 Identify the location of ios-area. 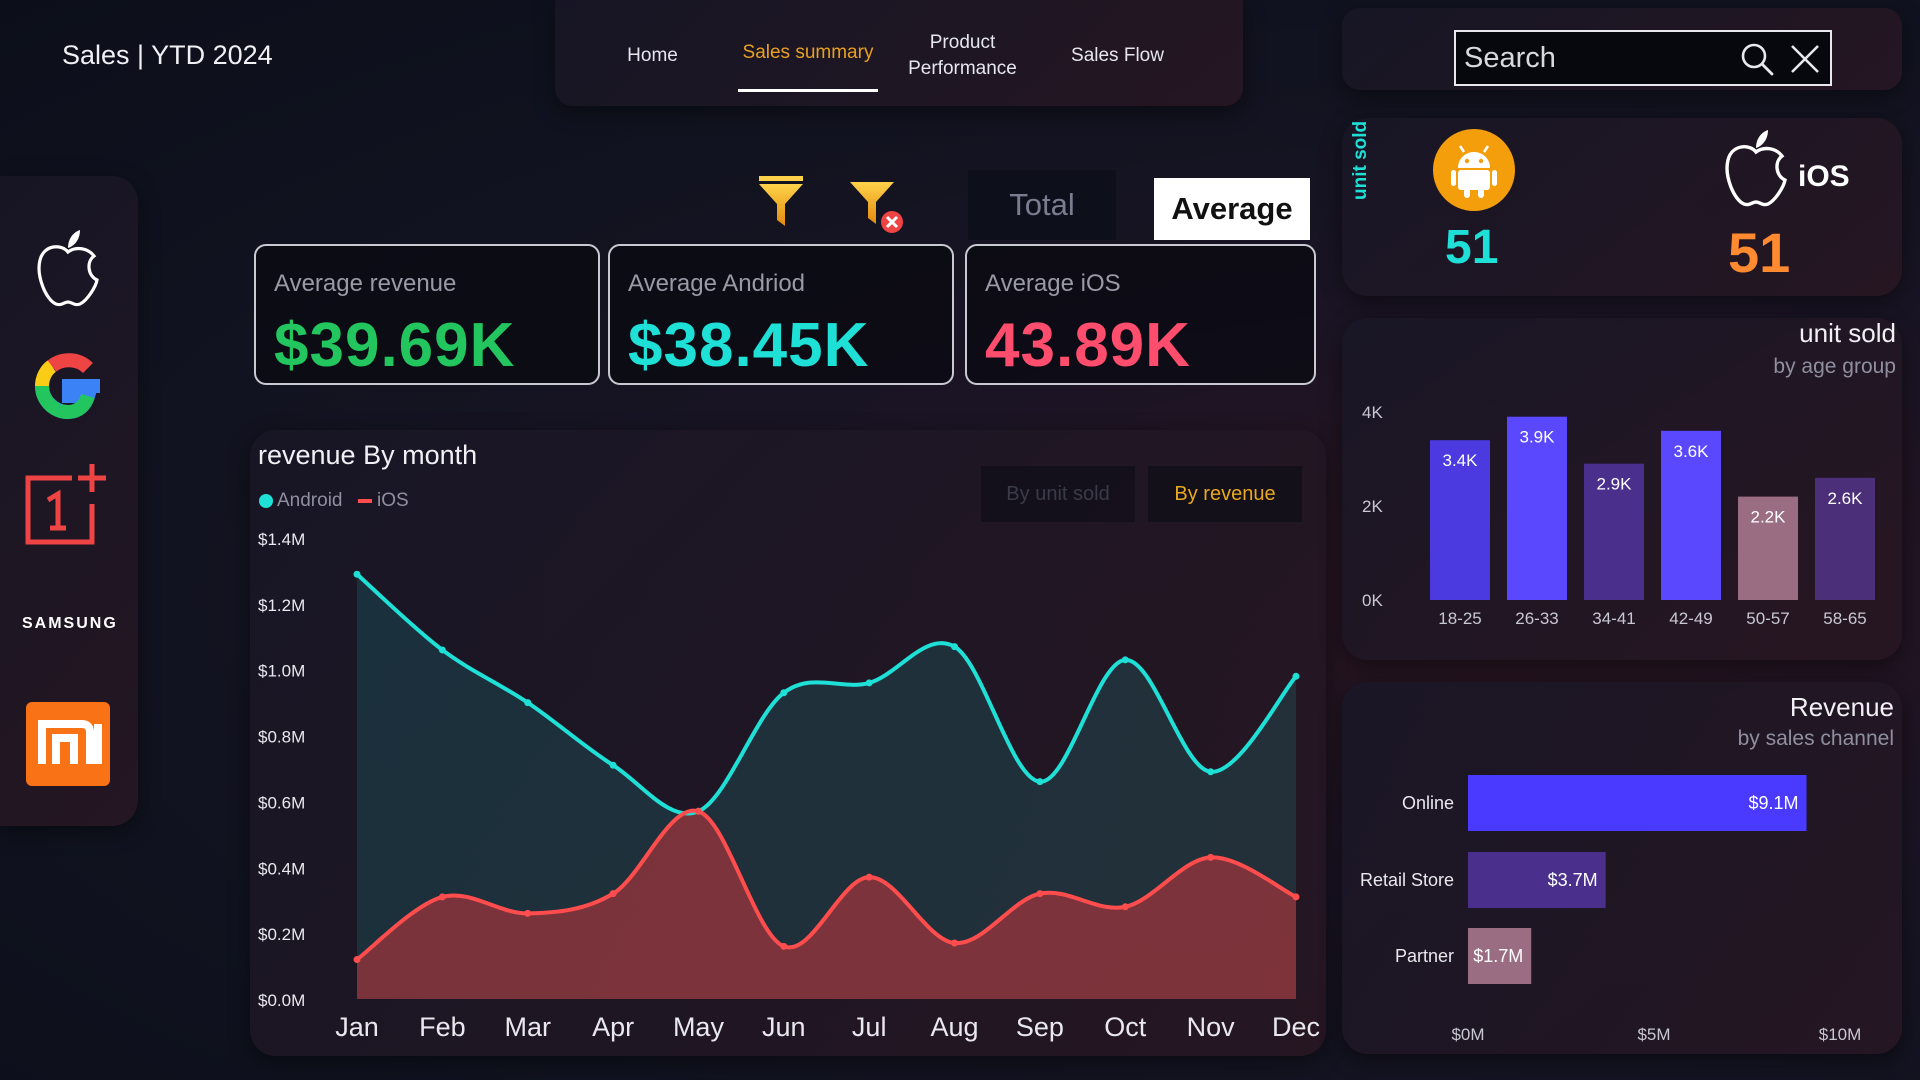
(826, 904).